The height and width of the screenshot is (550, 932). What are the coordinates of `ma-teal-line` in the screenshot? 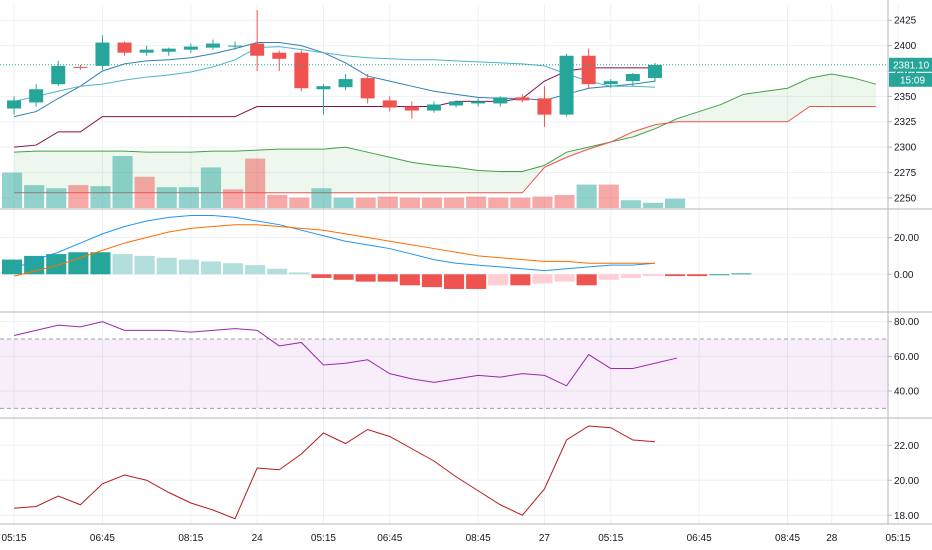 It's located at (334, 74).